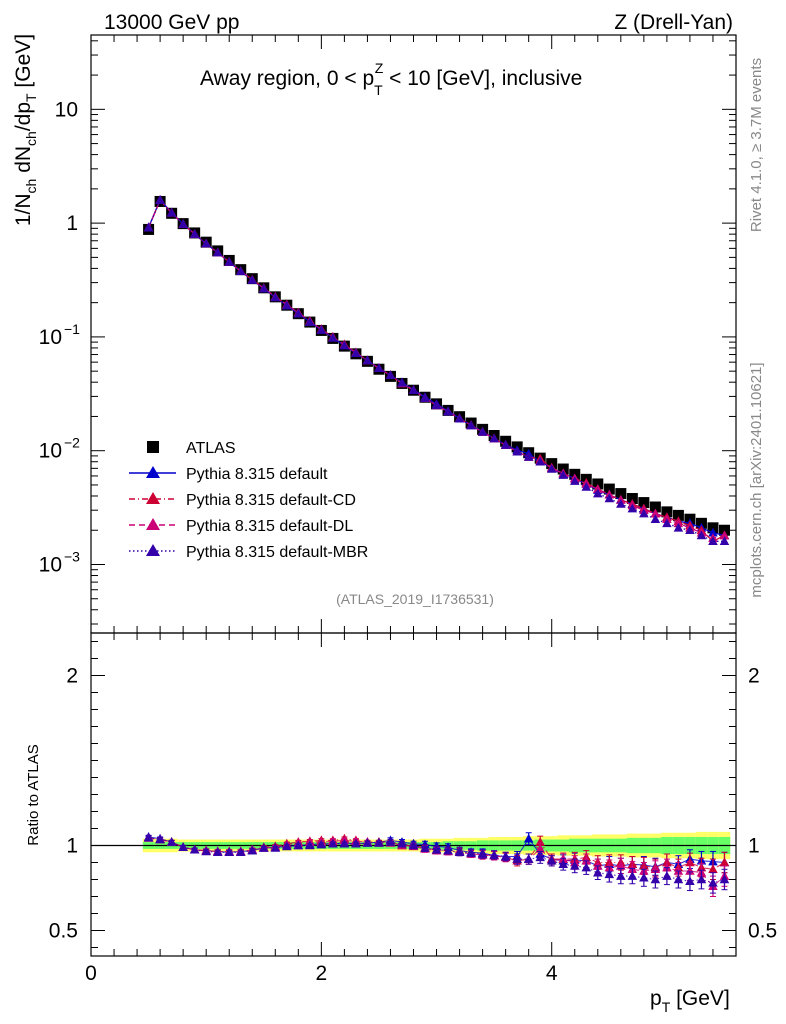 The image size is (786, 1024). I want to click on ylabel-part-2: dN, so click(23, 162).